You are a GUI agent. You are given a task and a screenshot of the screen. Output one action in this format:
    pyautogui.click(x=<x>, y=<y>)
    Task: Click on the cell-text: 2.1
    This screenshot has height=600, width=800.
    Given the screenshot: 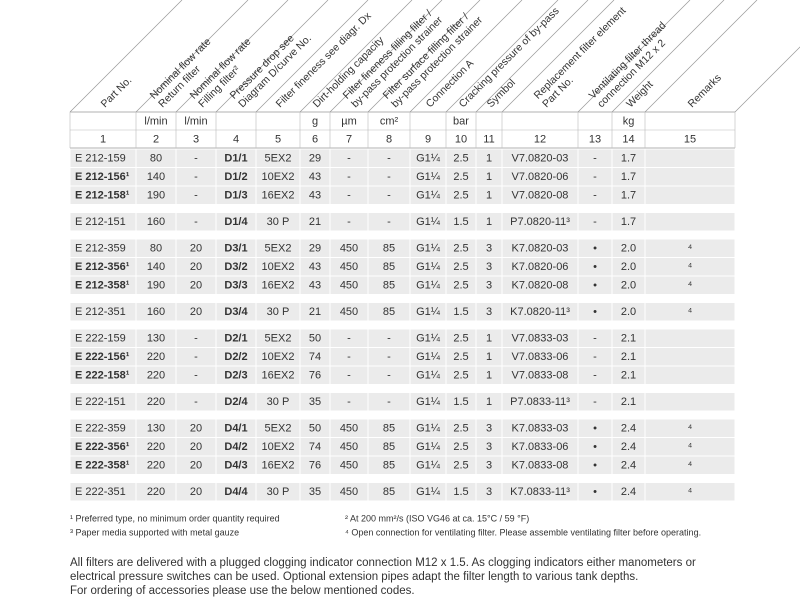 What is the action you would take?
    pyautogui.click(x=628, y=339)
    